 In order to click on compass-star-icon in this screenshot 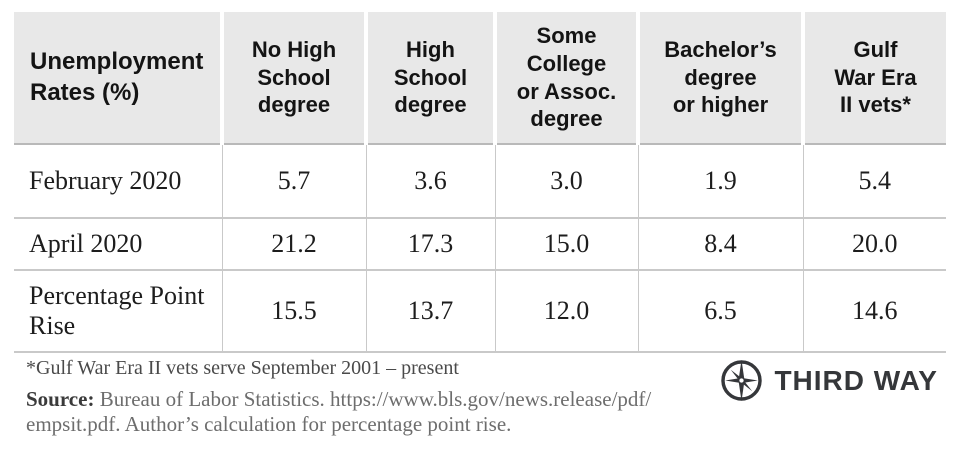, I will do `click(742, 380)`.